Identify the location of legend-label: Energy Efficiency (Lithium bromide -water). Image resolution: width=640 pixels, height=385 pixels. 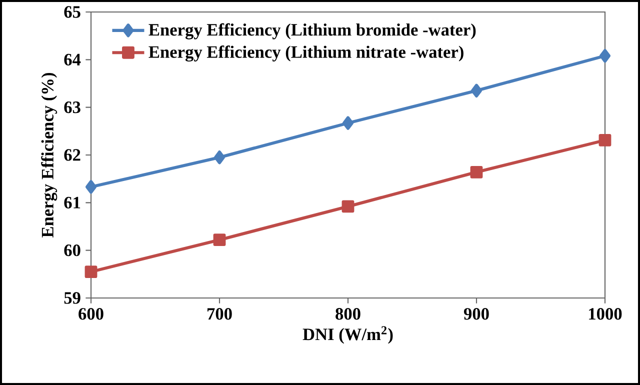
(312, 31).